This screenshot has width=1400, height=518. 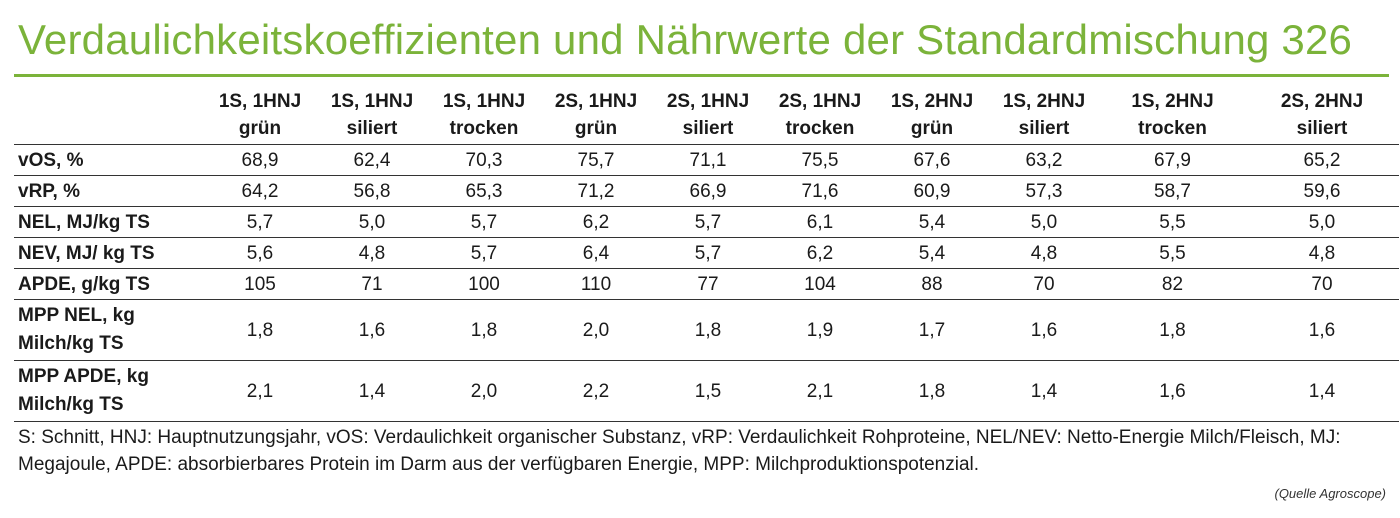 What do you see at coordinates (1172, 115) in the screenshot?
I see `table-column-header: 1S, 2HNJ trocken` at bounding box center [1172, 115].